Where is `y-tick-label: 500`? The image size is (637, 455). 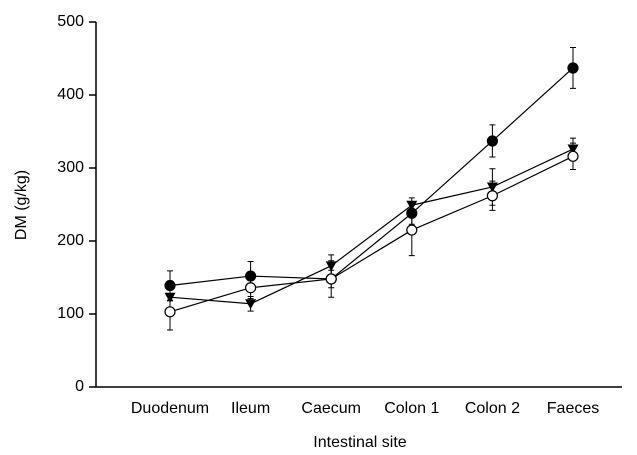 y-tick-label: 500 is located at coordinates (70, 21).